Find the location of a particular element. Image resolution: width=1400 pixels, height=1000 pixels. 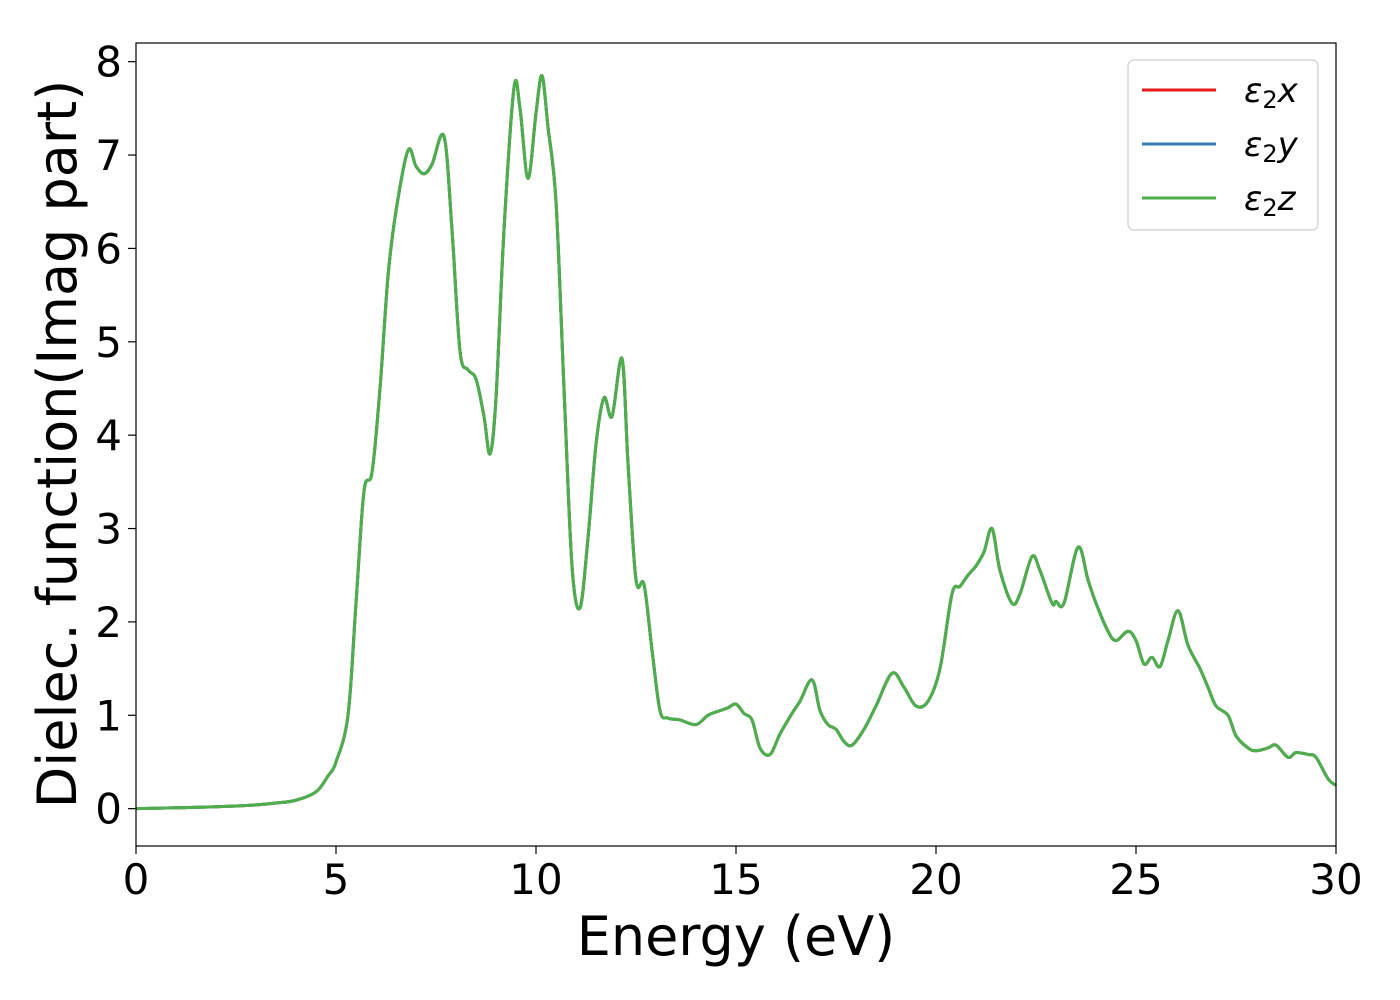

x-tick-label: 20 is located at coordinates (935, 879).